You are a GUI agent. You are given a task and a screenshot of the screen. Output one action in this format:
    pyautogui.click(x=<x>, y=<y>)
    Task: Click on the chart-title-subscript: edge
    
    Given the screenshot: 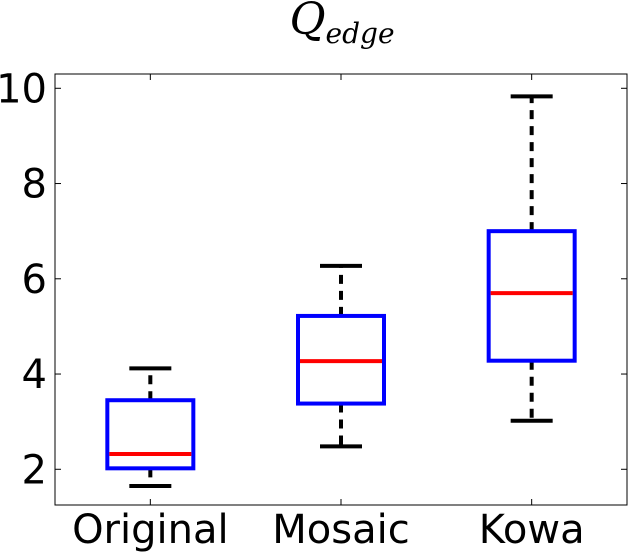 What is the action you would take?
    pyautogui.click(x=360, y=33)
    